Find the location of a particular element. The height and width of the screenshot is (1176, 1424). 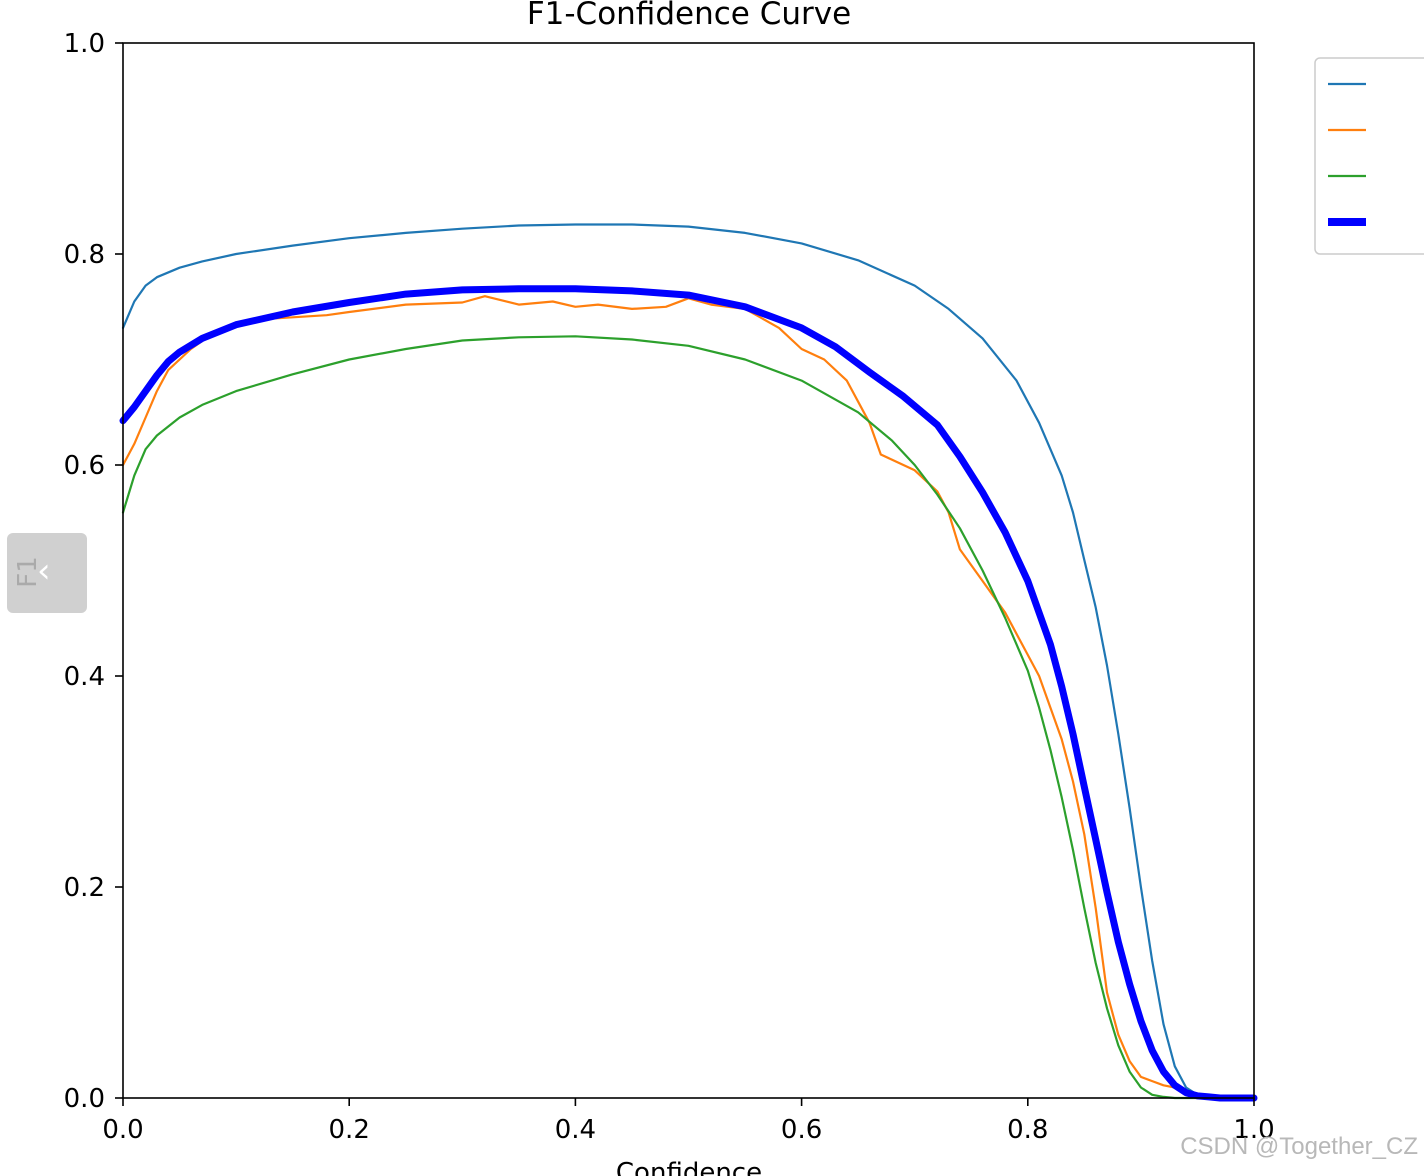

y-tick-label: 0.6 is located at coordinates (84, 466).